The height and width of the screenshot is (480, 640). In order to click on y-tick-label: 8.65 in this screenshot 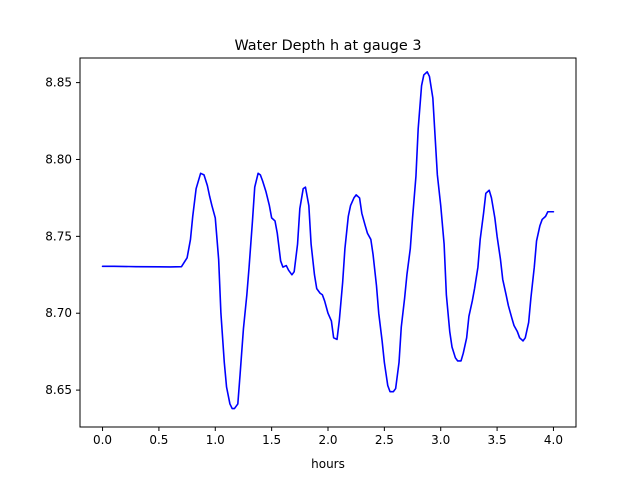, I will do `click(58, 390)`.